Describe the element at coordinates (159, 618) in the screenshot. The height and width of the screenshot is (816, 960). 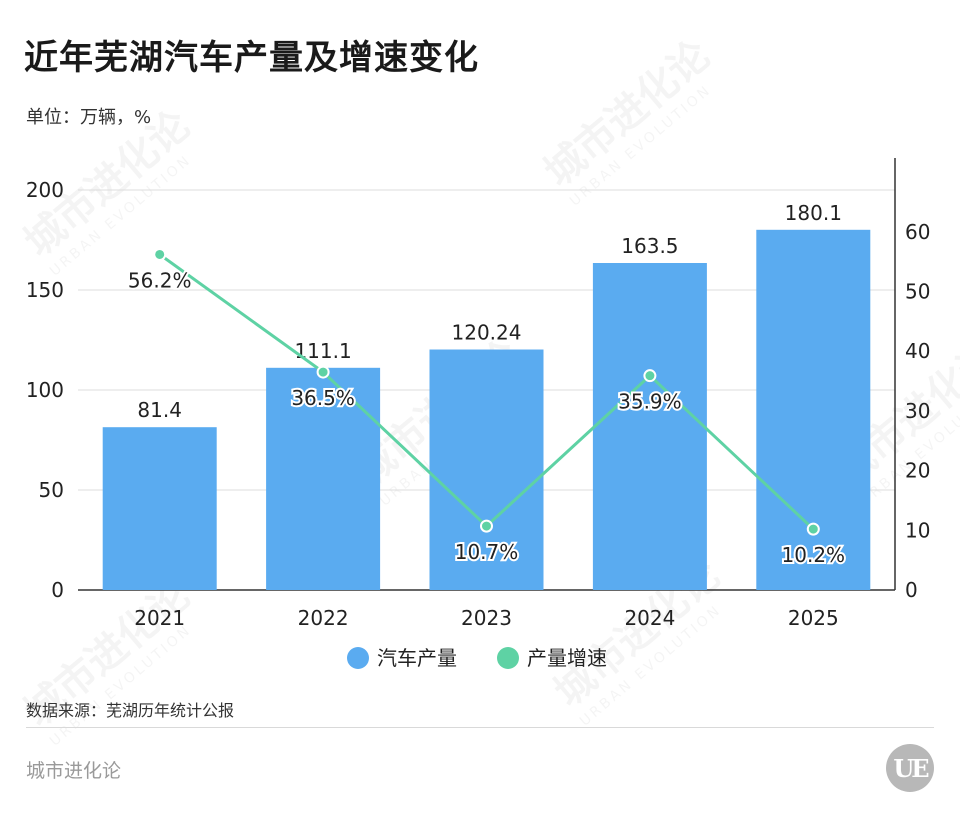
I see `x-tick-label: 2021` at that location.